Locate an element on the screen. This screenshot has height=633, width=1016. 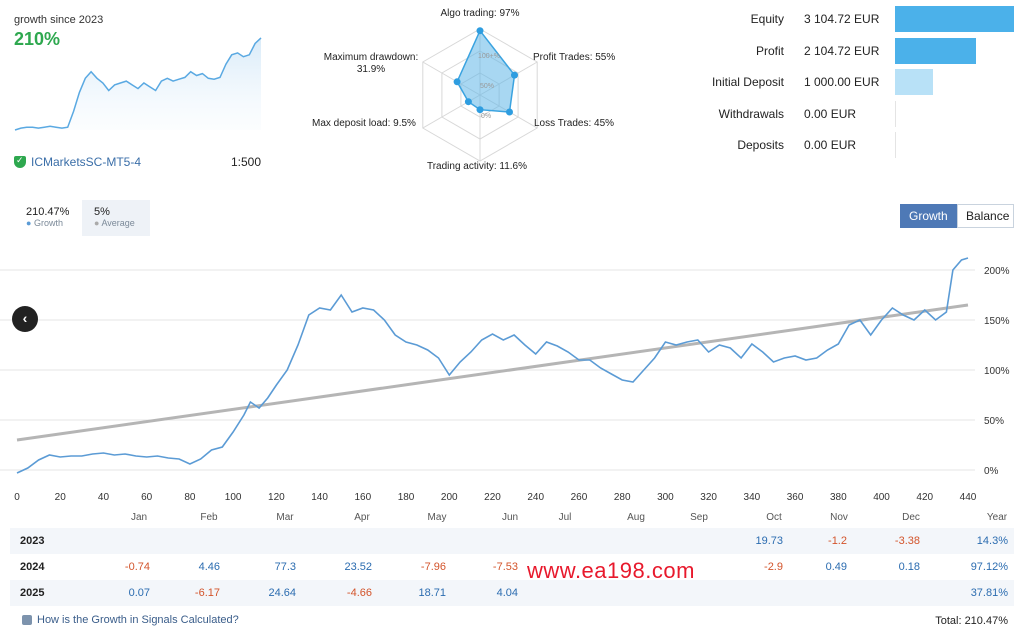
x-tick-label: 0 is located at coordinates (17, 497).